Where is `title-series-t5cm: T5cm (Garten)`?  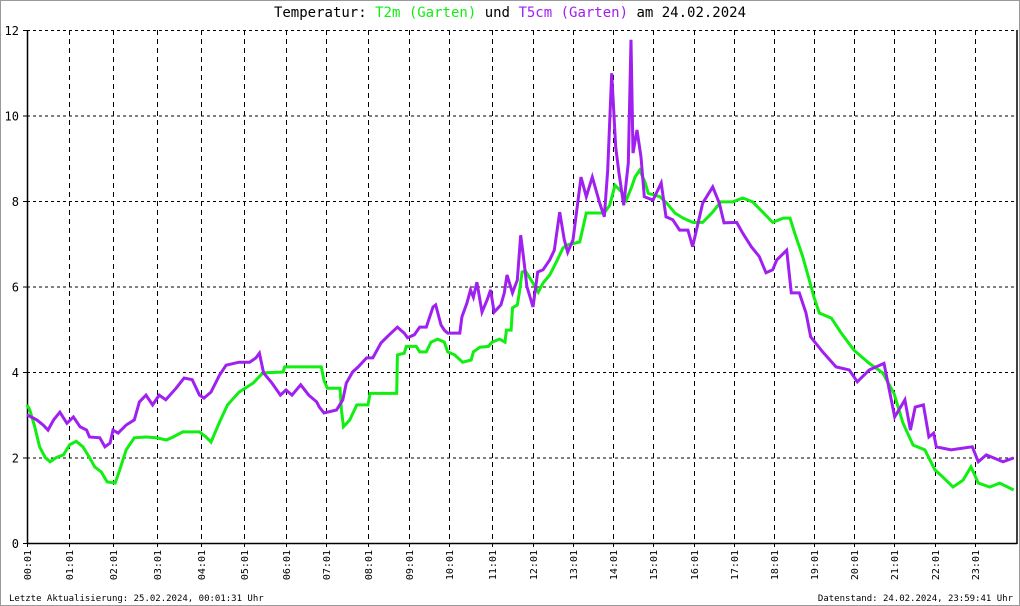 title-series-t5cm: T5cm (Garten) is located at coordinates (573, 13).